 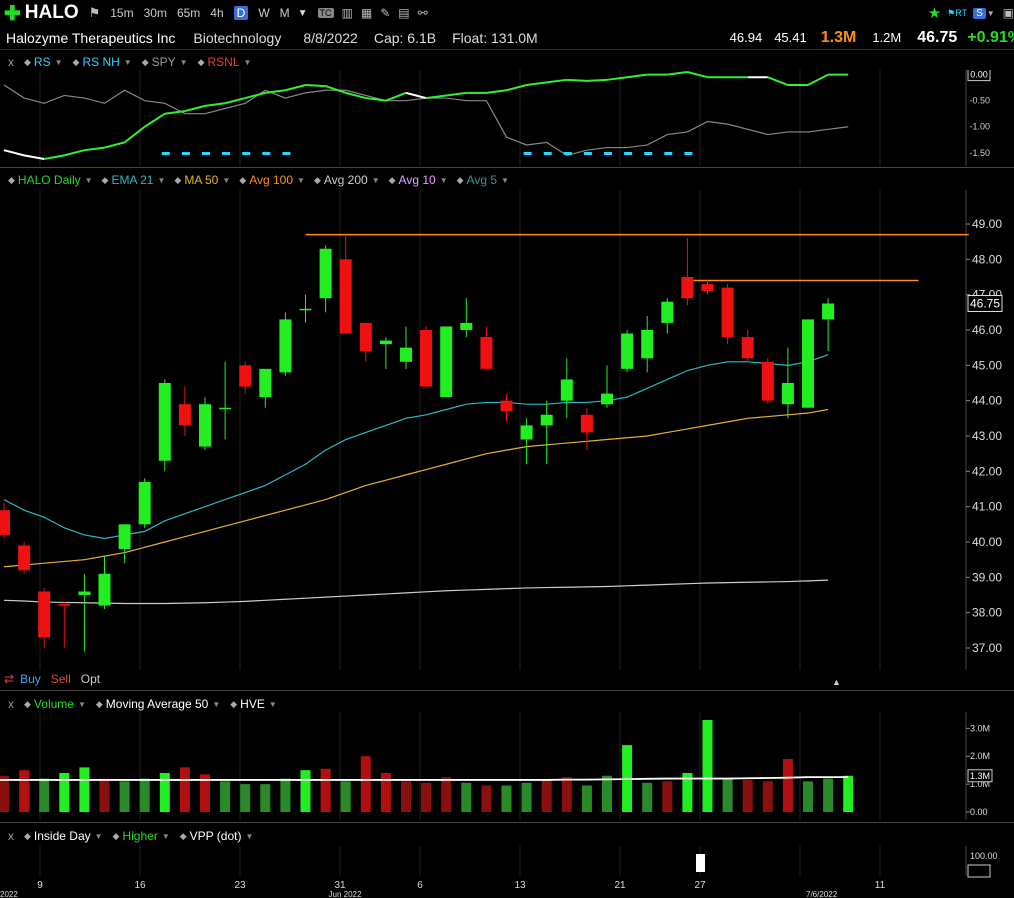 I want to click on legend-ma-50: MA 50, so click(x=201, y=180).